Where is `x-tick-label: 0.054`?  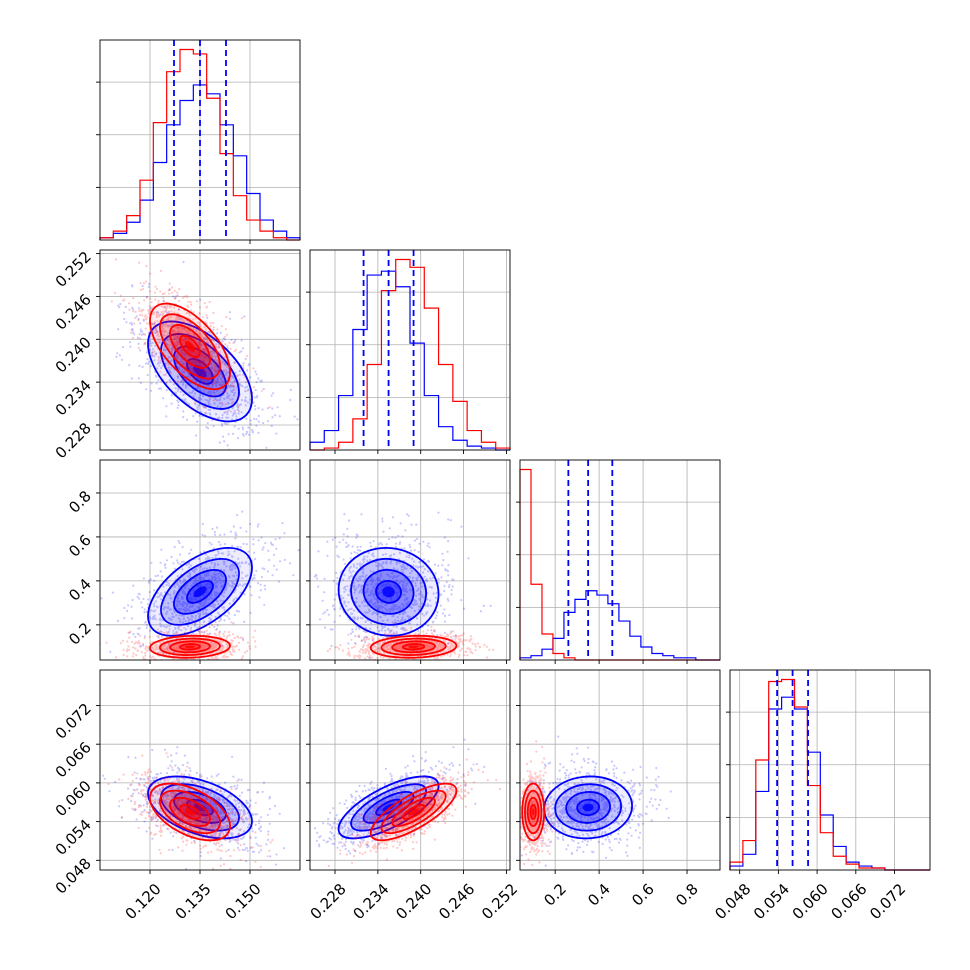
x-tick-label: 0.054 is located at coordinates (771, 901).